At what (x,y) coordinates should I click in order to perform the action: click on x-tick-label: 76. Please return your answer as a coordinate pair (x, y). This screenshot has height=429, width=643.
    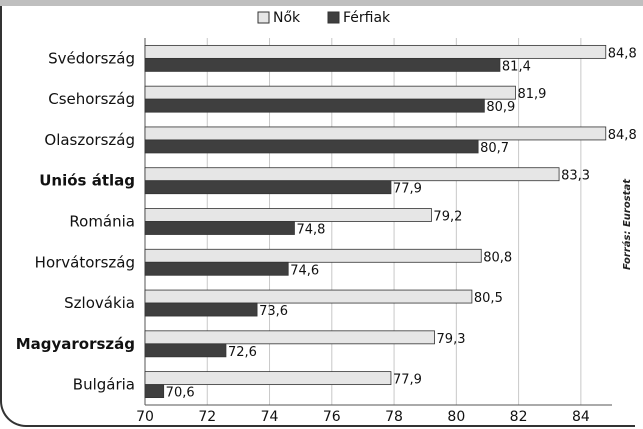
    Looking at the image, I should click on (332, 417).